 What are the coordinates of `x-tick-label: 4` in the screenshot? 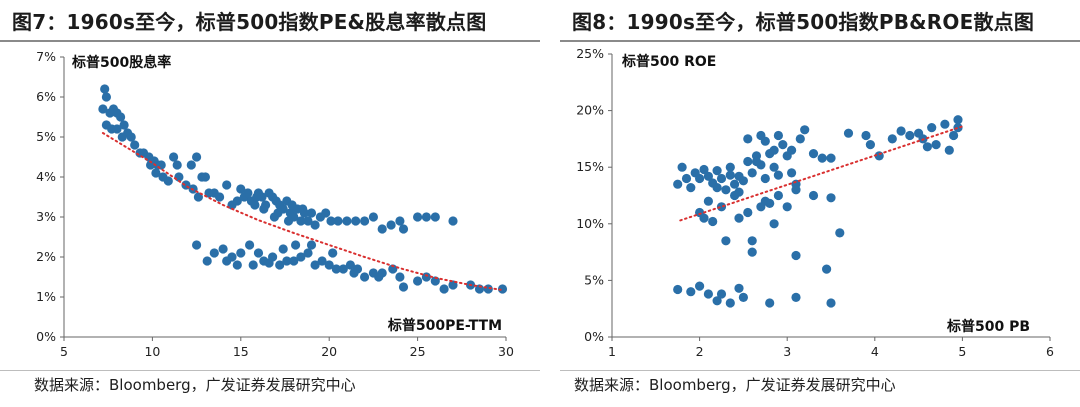 It's located at (875, 351).